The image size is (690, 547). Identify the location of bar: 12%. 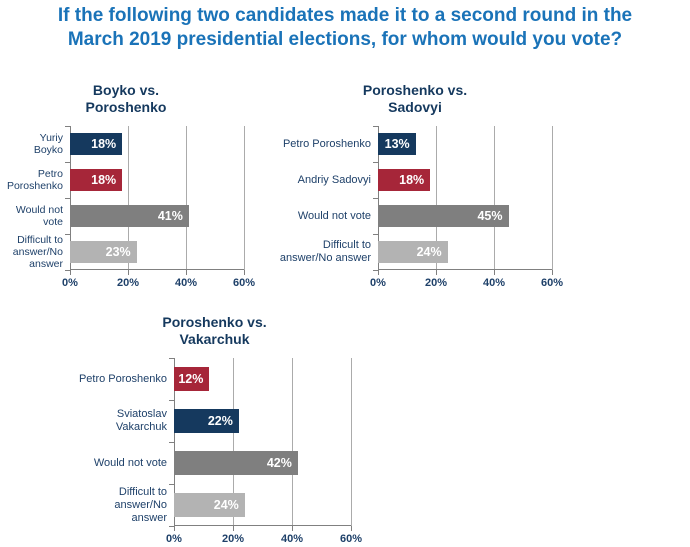
(192, 379).